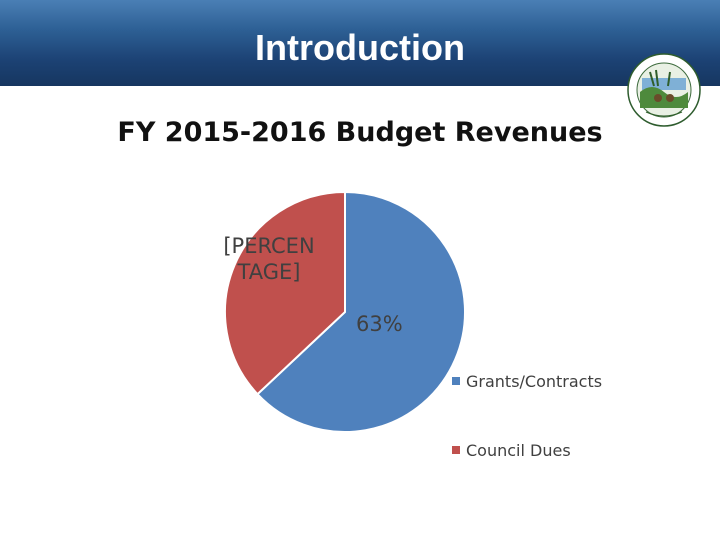 This screenshot has width=720, height=540. What do you see at coordinates (360, 132) in the screenshot?
I see `chart-title: FY 2015-2016 Budget Revenues` at bounding box center [360, 132].